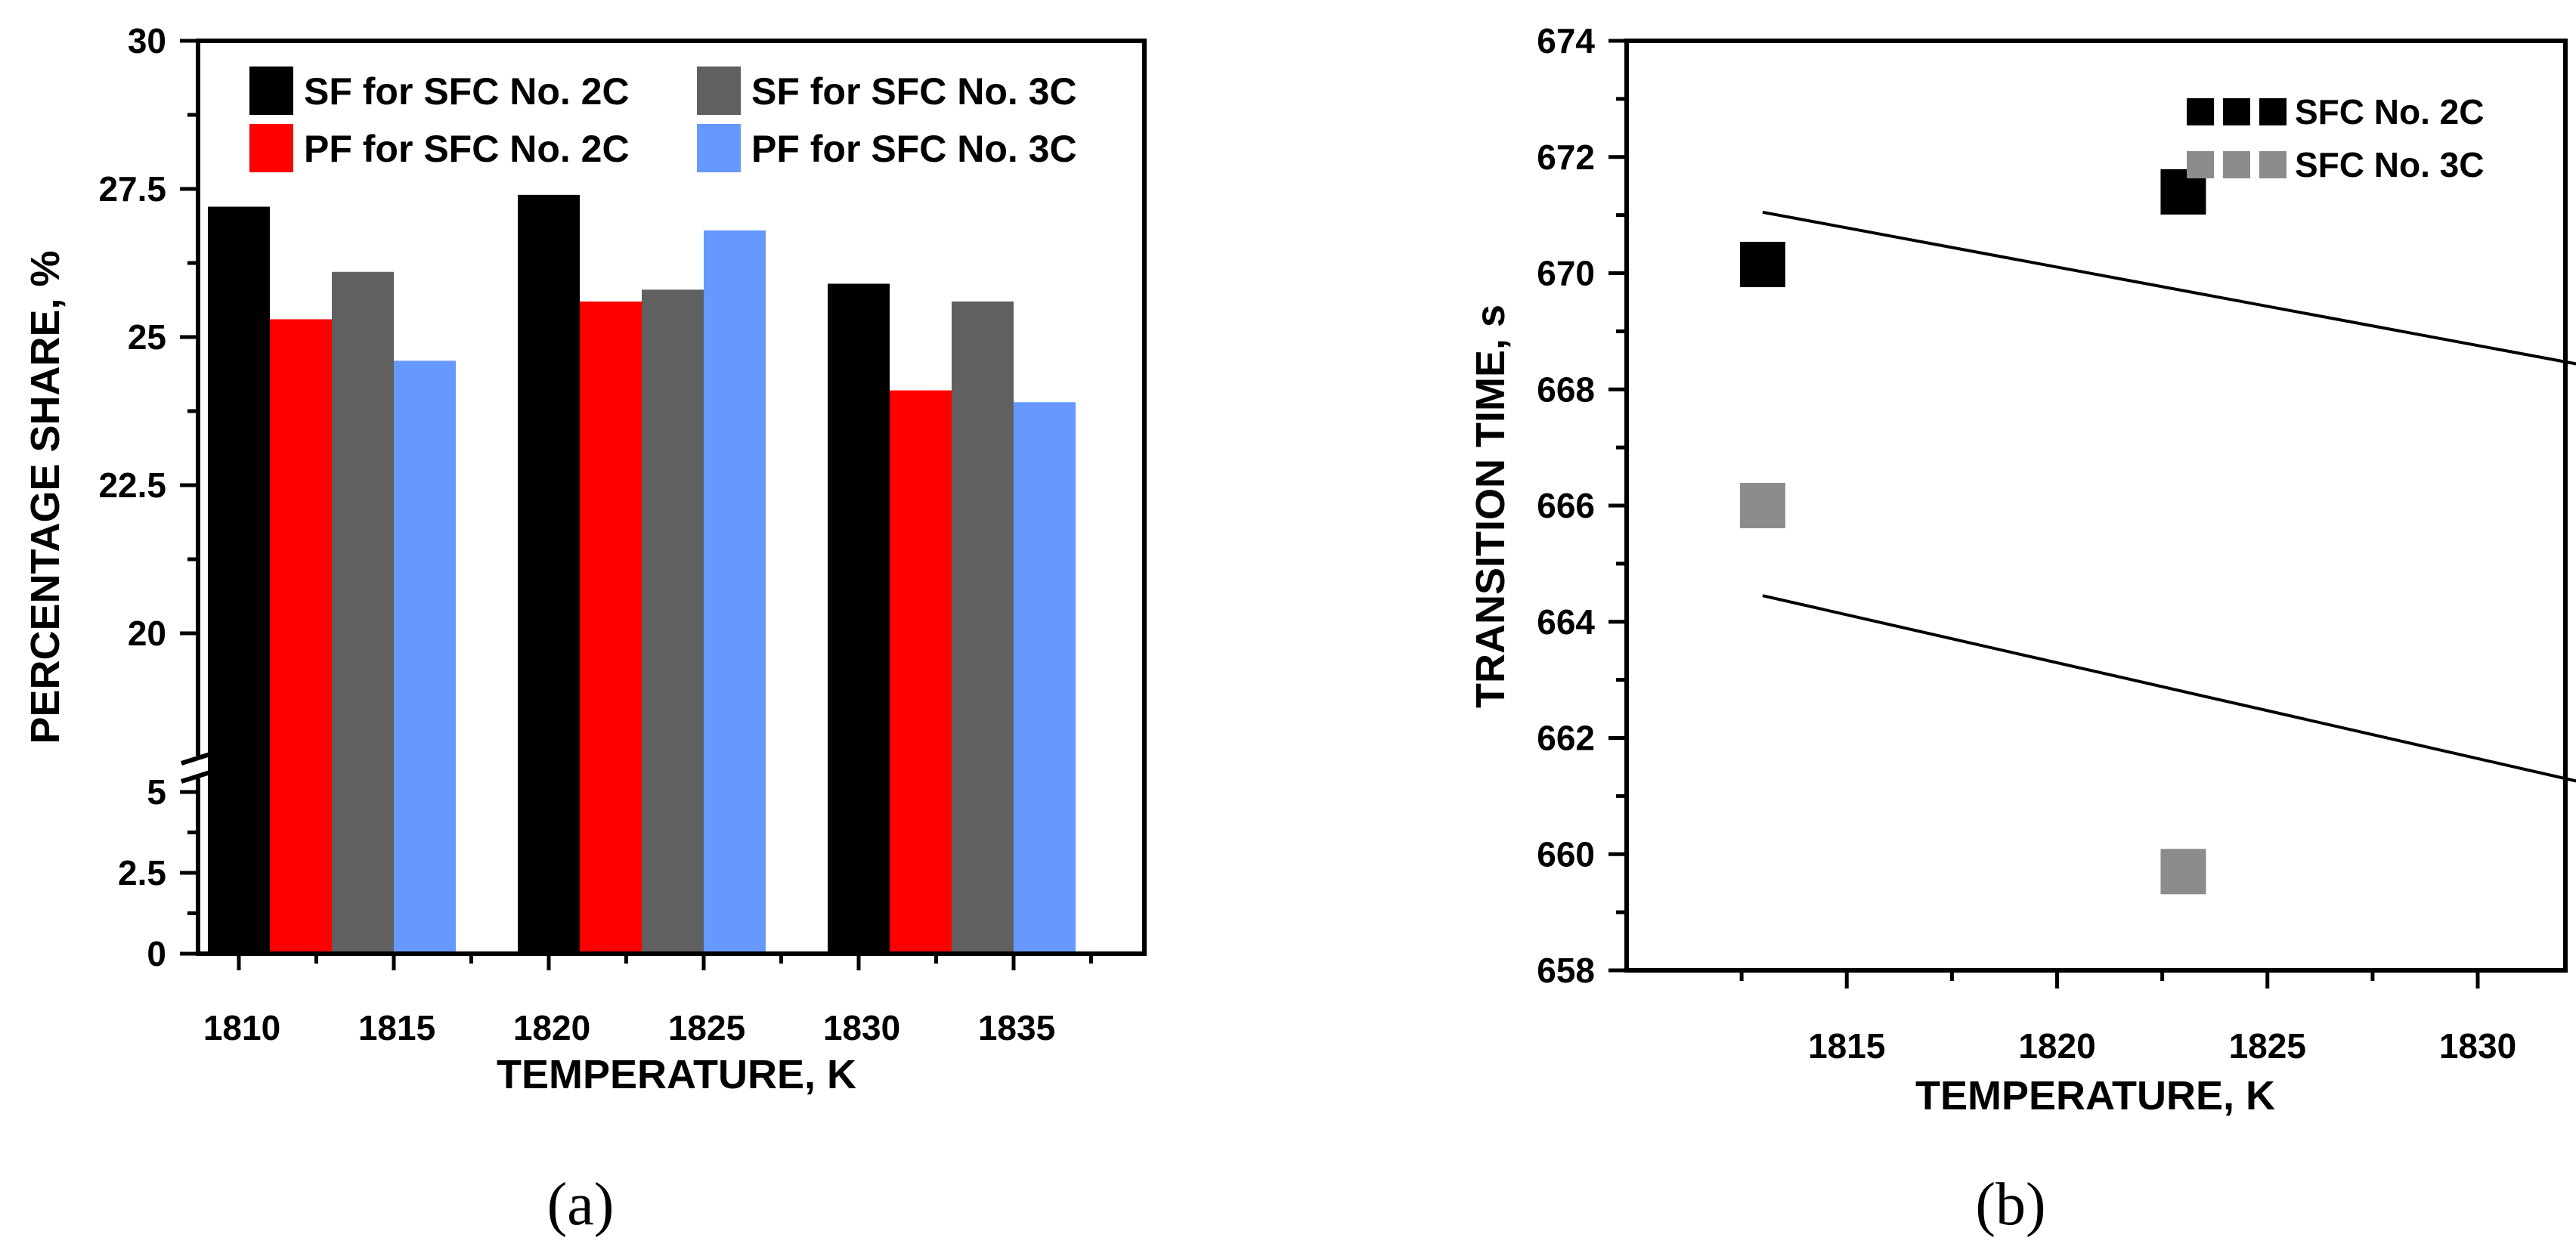 The height and width of the screenshot is (1256, 2576). What do you see at coordinates (1566, 971) in the screenshot?
I see `y-tick-label: 658` at bounding box center [1566, 971].